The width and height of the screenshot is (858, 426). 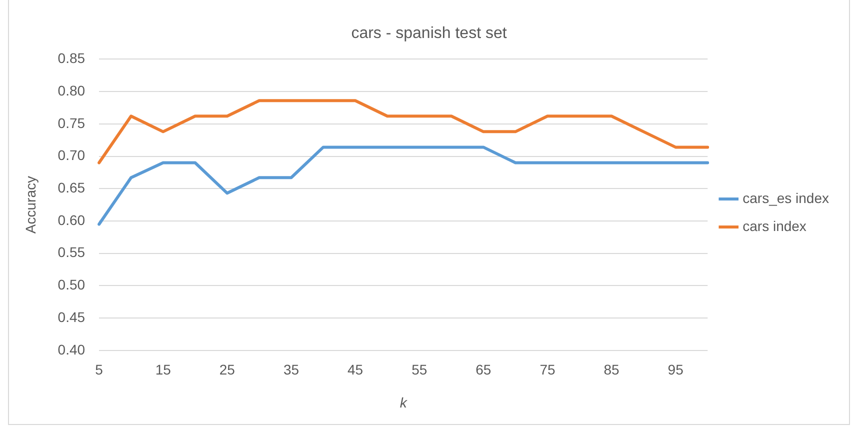 What do you see at coordinates (774, 226) in the screenshot?
I see `legend-label: cars index` at bounding box center [774, 226].